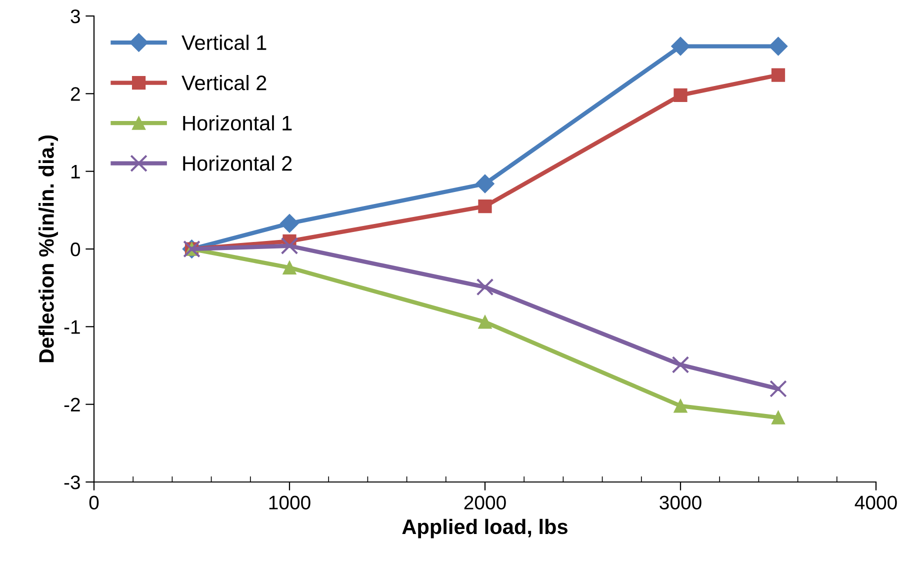 This screenshot has width=908, height=564. I want to click on legend-label: Vertical 2, so click(224, 82).